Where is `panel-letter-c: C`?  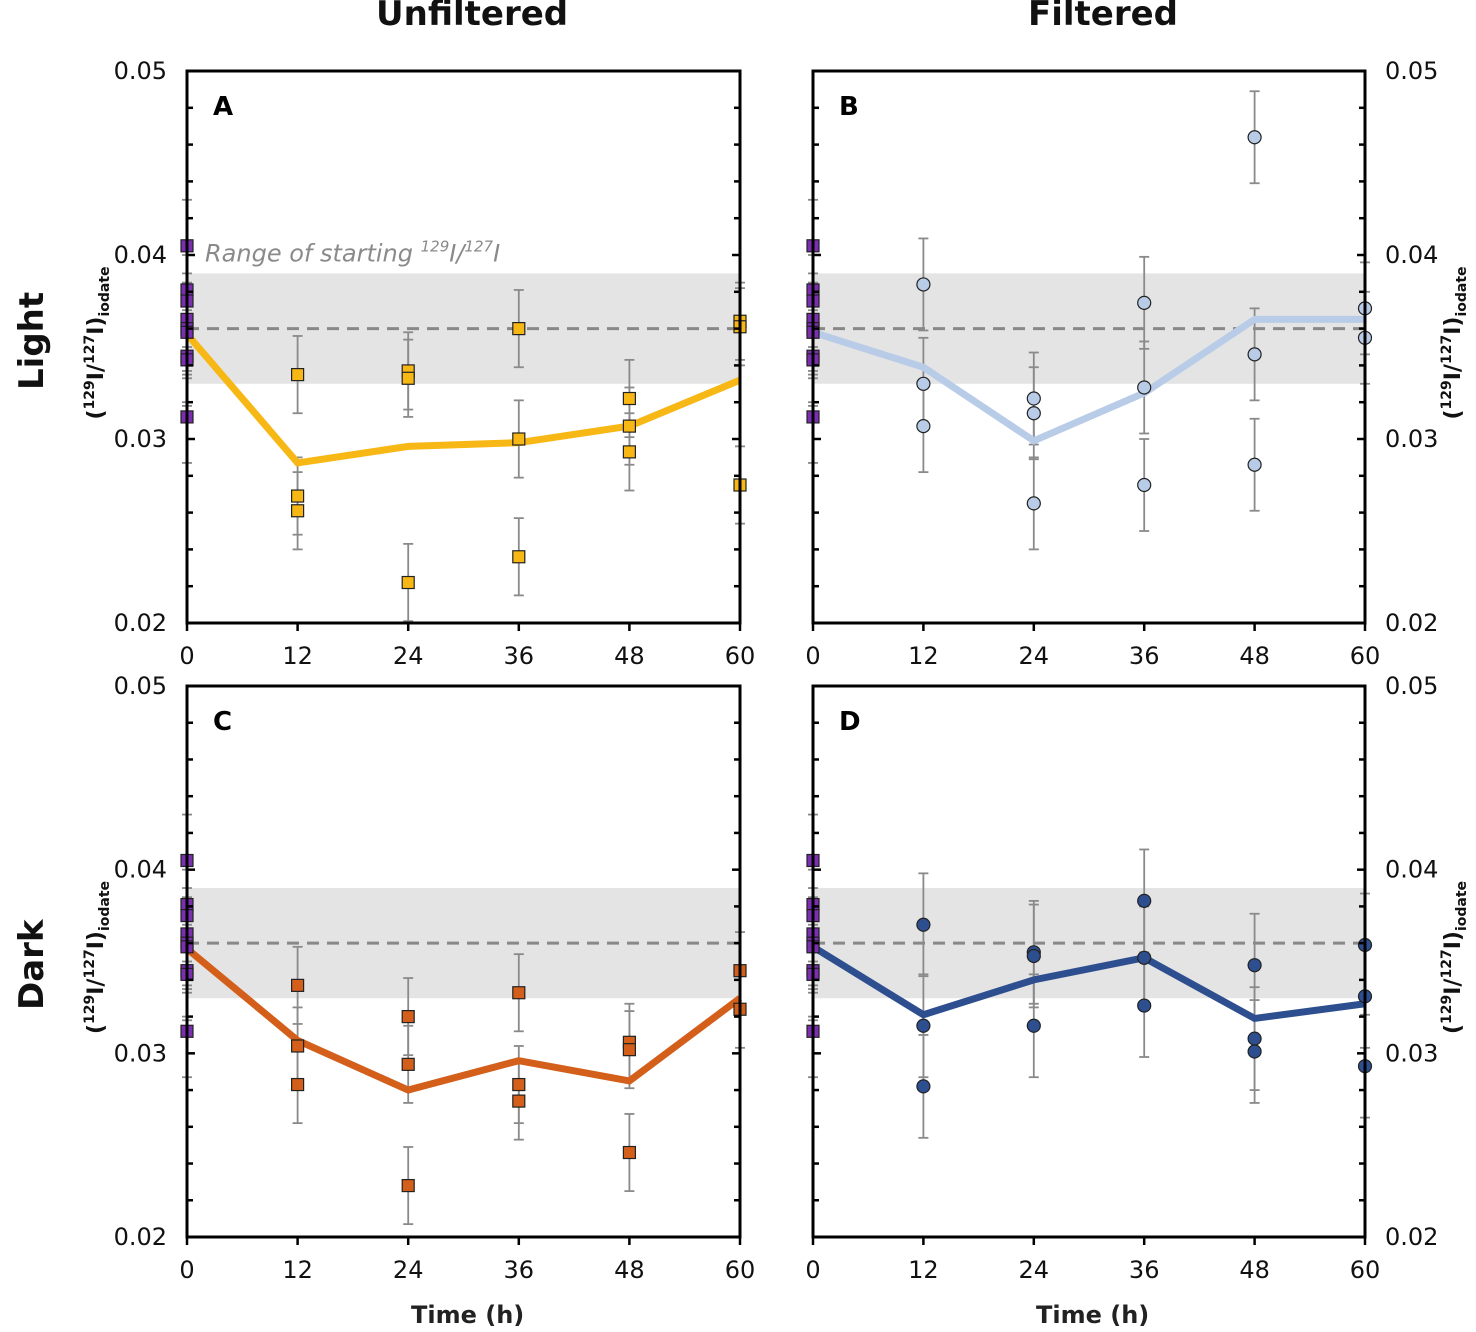 panel-letter-c: C is located at coordinates (222, 722).